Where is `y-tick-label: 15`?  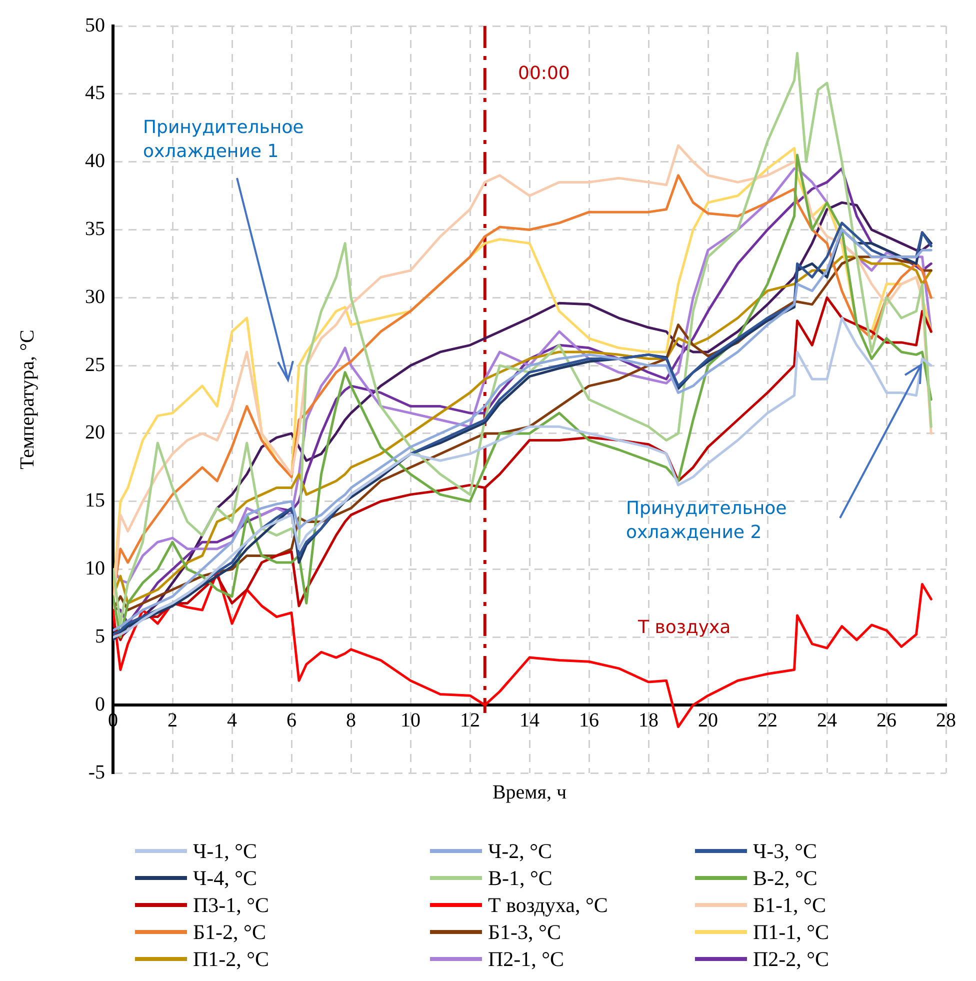
y-tick-label: 15 is located at coordinates (95, 501).